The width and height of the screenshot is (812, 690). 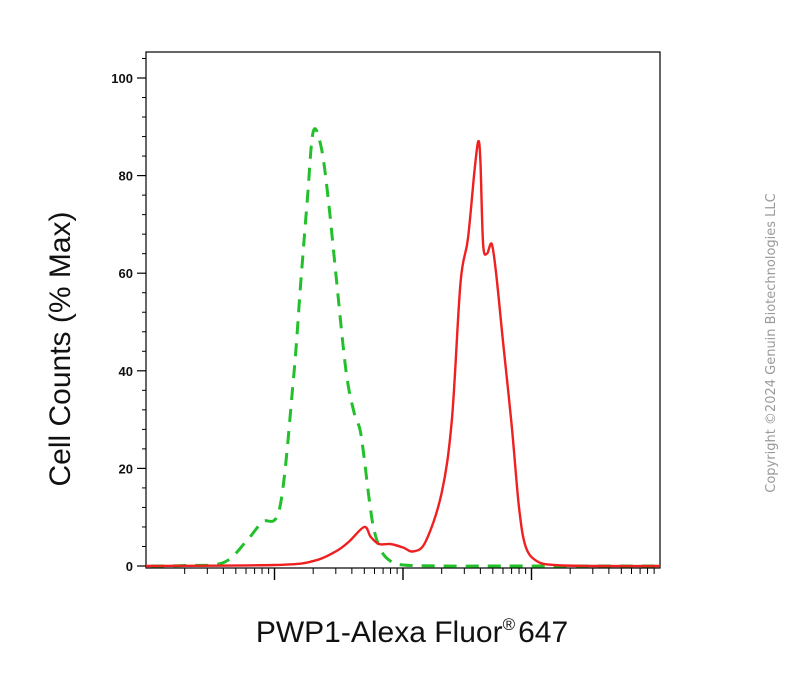 I want to click on x-axis-title-suffix: 647, so click(x=543, y=632).